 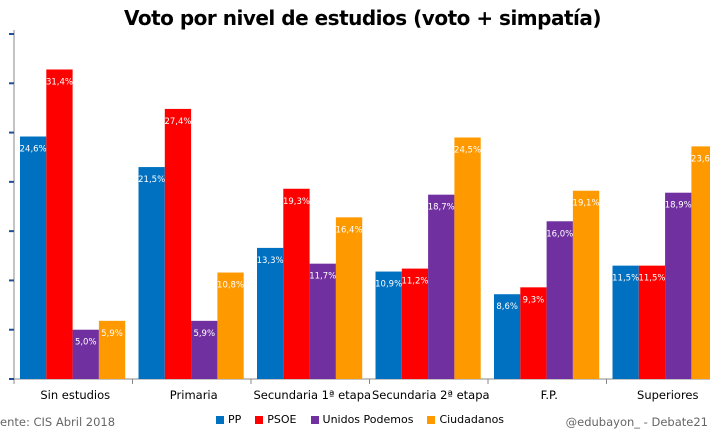 I want to click on legend: PP PSOE Unidos Podemos Ciudadanos, so click(x=360, y=419).